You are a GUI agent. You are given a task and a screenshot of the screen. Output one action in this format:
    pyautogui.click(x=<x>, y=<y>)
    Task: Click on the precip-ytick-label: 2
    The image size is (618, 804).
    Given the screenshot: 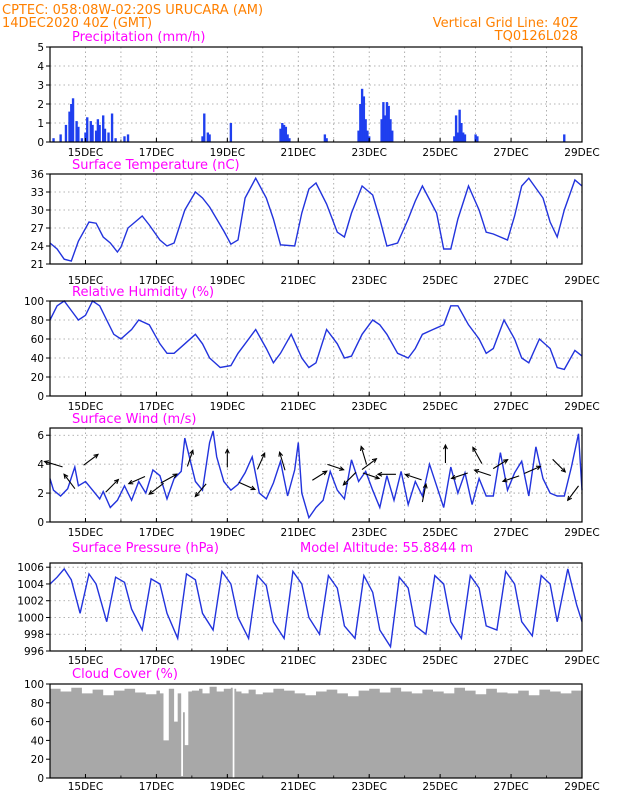 What is the action you would take?
    pyautogui.click(x=40, y=105)
    